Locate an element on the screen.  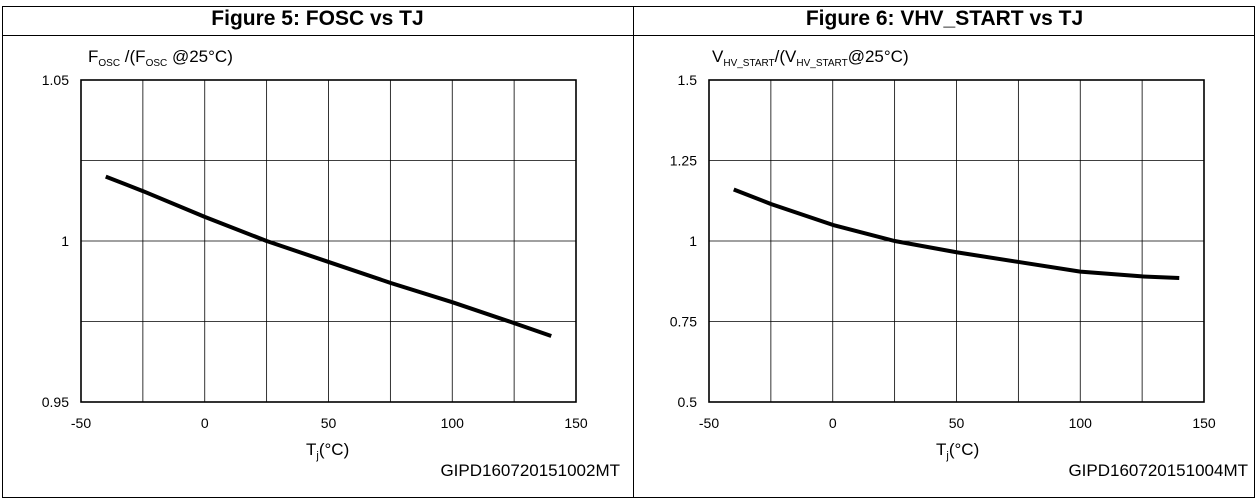
chart6-ytick-label: 0.5 is located at coordinates (688, 402).